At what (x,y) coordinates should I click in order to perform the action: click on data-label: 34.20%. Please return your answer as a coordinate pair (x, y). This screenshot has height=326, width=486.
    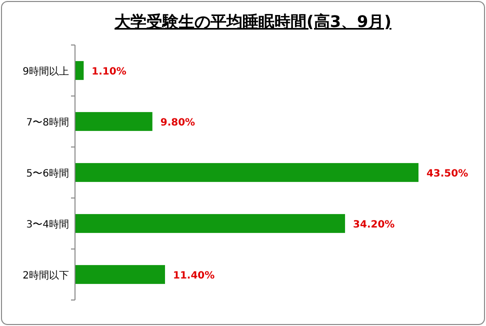
    Looking at the image, I should click on (374, 225).